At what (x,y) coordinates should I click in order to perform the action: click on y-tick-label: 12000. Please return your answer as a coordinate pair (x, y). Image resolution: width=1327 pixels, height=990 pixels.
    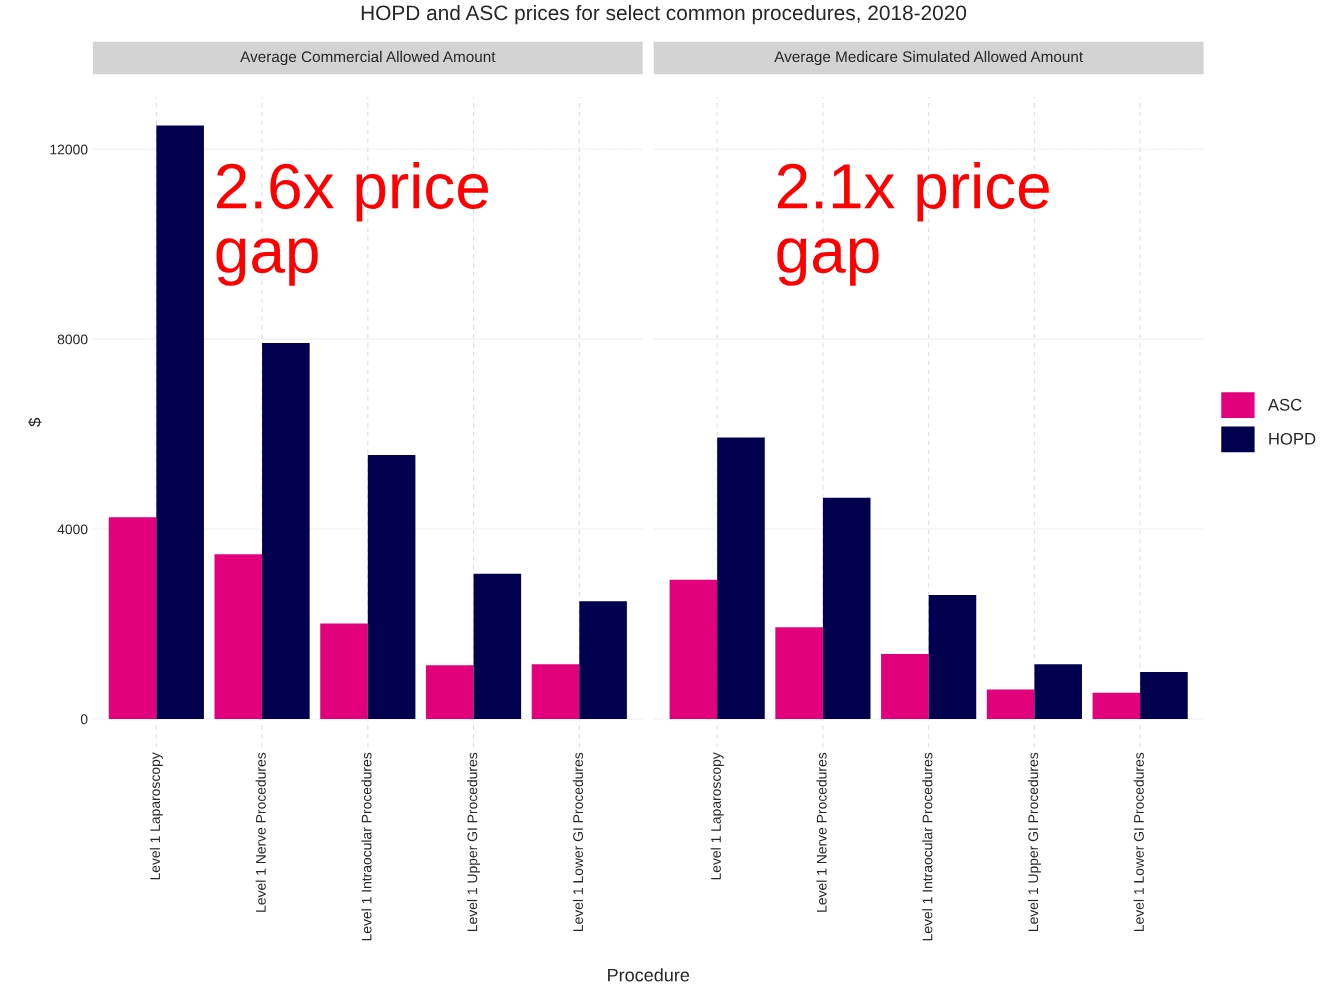
    Looking at the image, I should click on (69, 149).